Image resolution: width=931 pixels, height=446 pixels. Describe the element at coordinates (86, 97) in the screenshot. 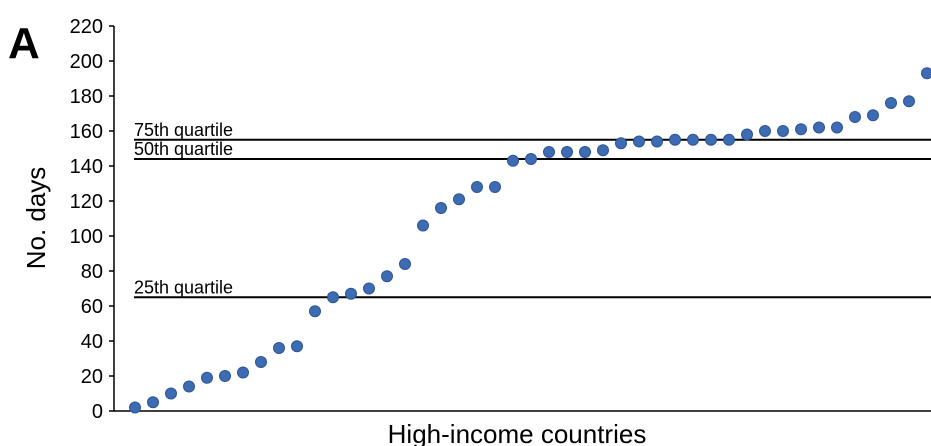

I see `y-tick-label: 180` at that location.